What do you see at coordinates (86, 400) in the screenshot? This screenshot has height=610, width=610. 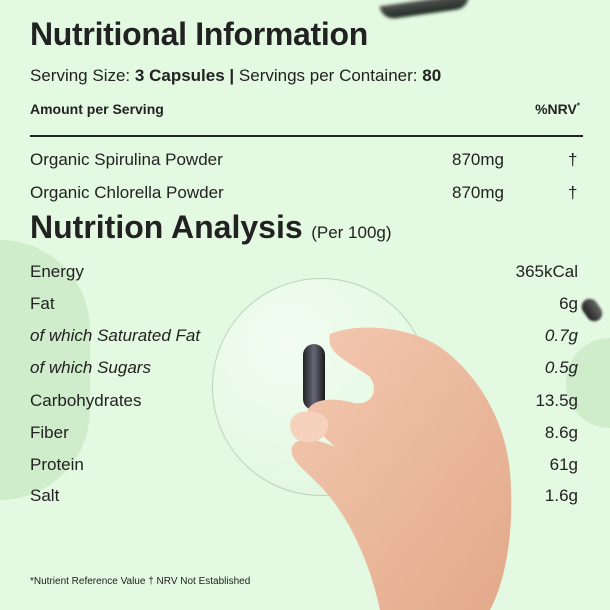 I see `analysis-row-name: Carbohydrates` at bounding box center [86, 400].